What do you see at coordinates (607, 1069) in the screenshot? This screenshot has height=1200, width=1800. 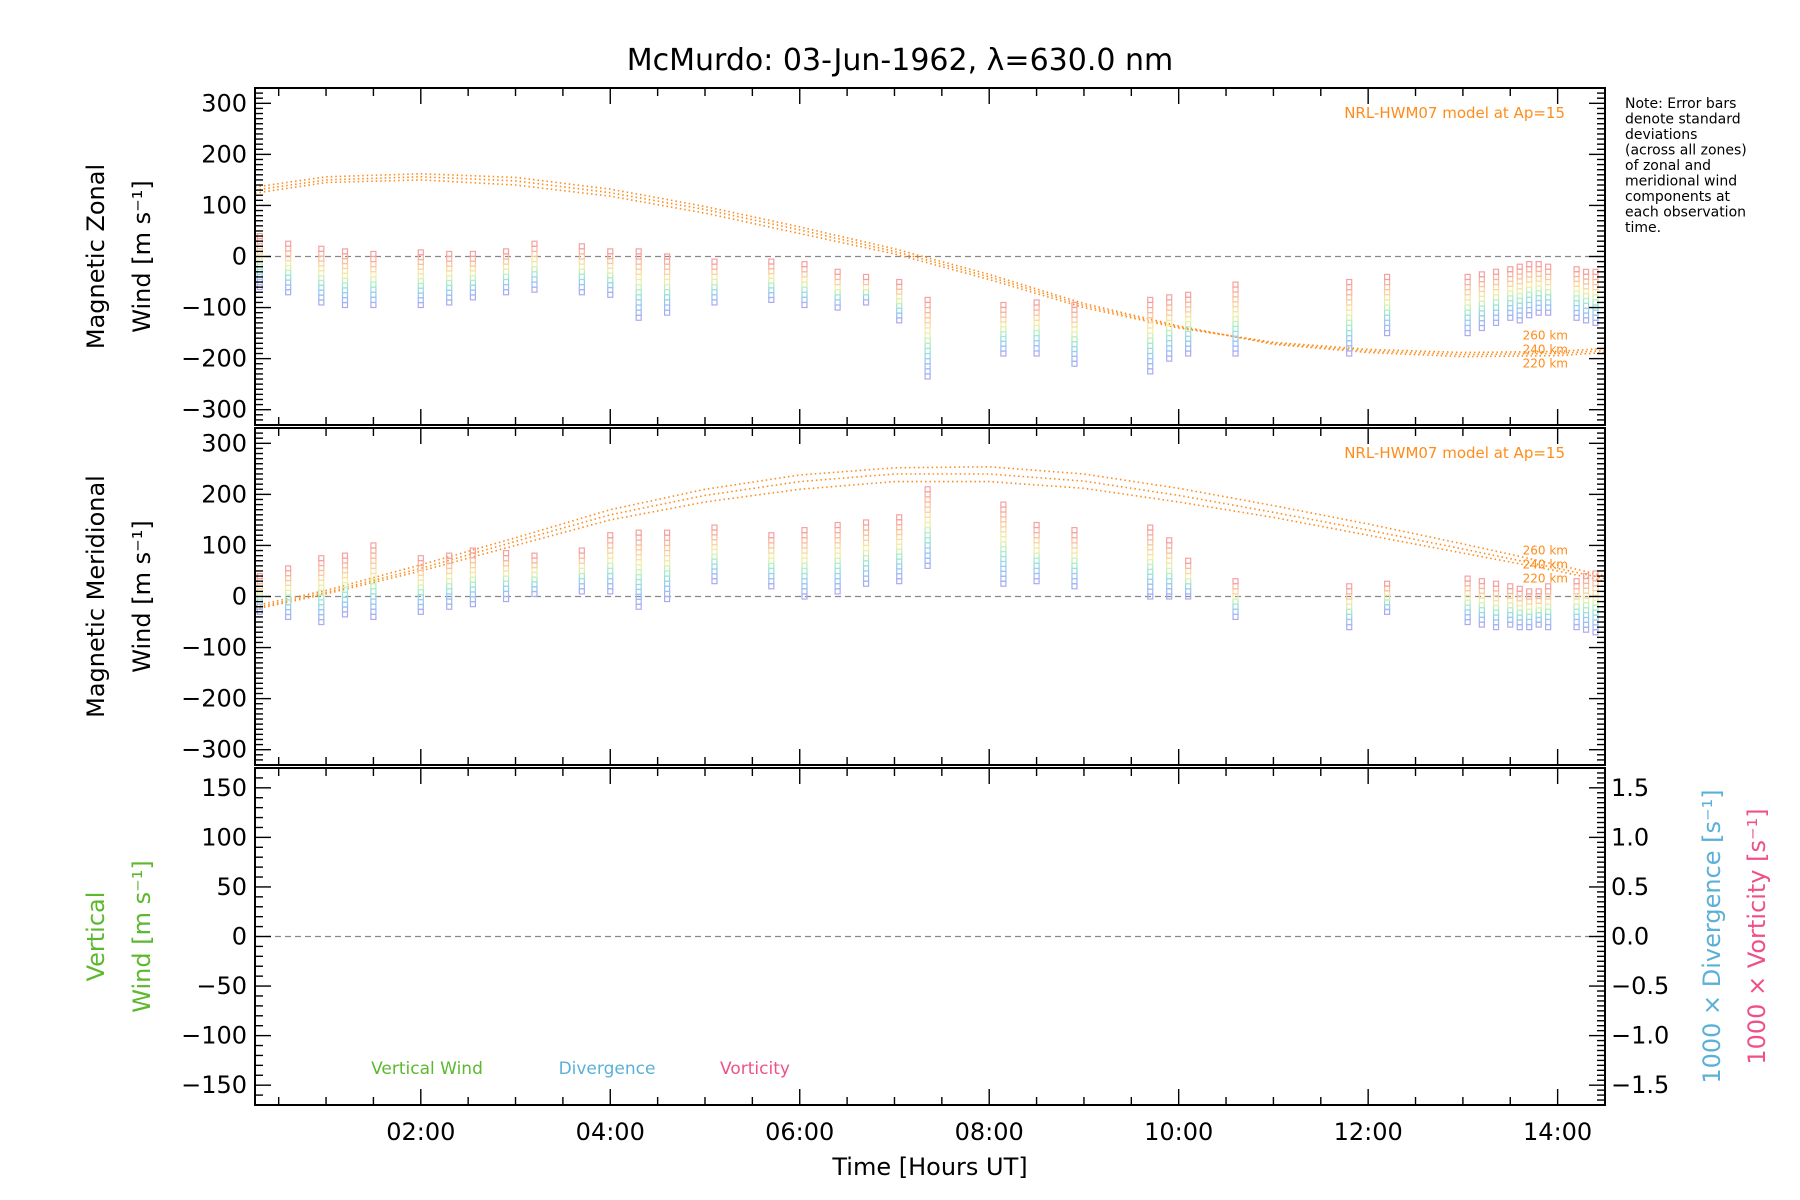 I see `legend-item: Divergence` at bounding box center [607, 1069].